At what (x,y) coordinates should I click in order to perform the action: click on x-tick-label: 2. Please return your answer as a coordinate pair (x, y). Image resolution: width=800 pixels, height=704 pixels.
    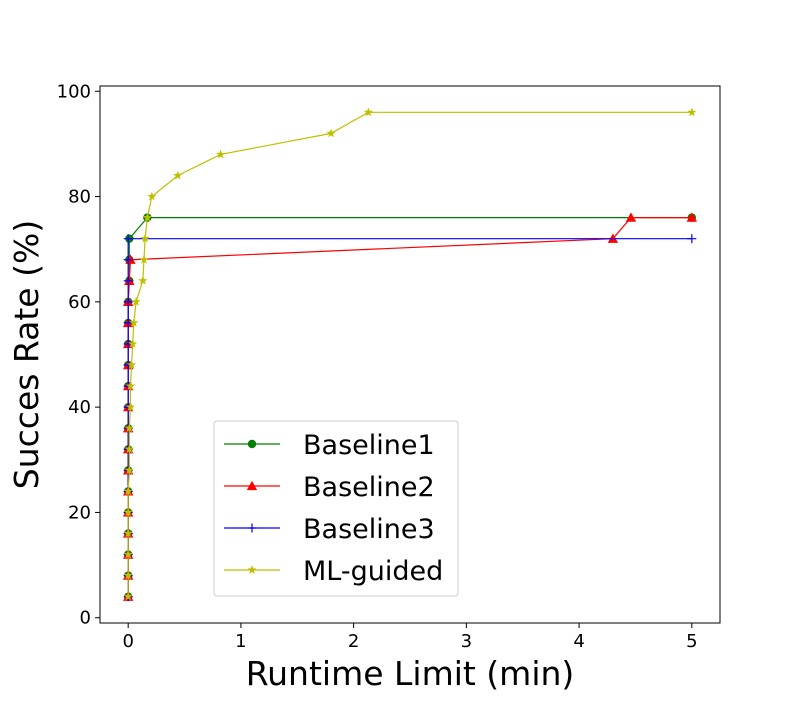
    Looking at the image, I should click on (353, 641).